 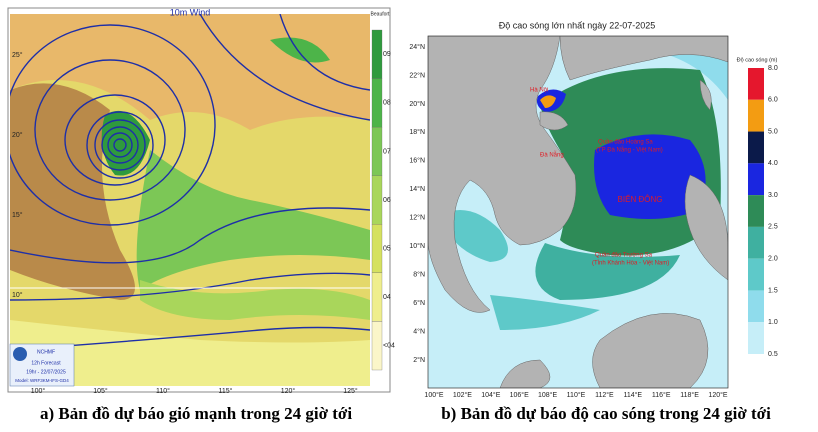 What do you see at coordinates (604, 395) in the screenshot?
I see `lon-label: 112°E` at bounding box center [604, 395].